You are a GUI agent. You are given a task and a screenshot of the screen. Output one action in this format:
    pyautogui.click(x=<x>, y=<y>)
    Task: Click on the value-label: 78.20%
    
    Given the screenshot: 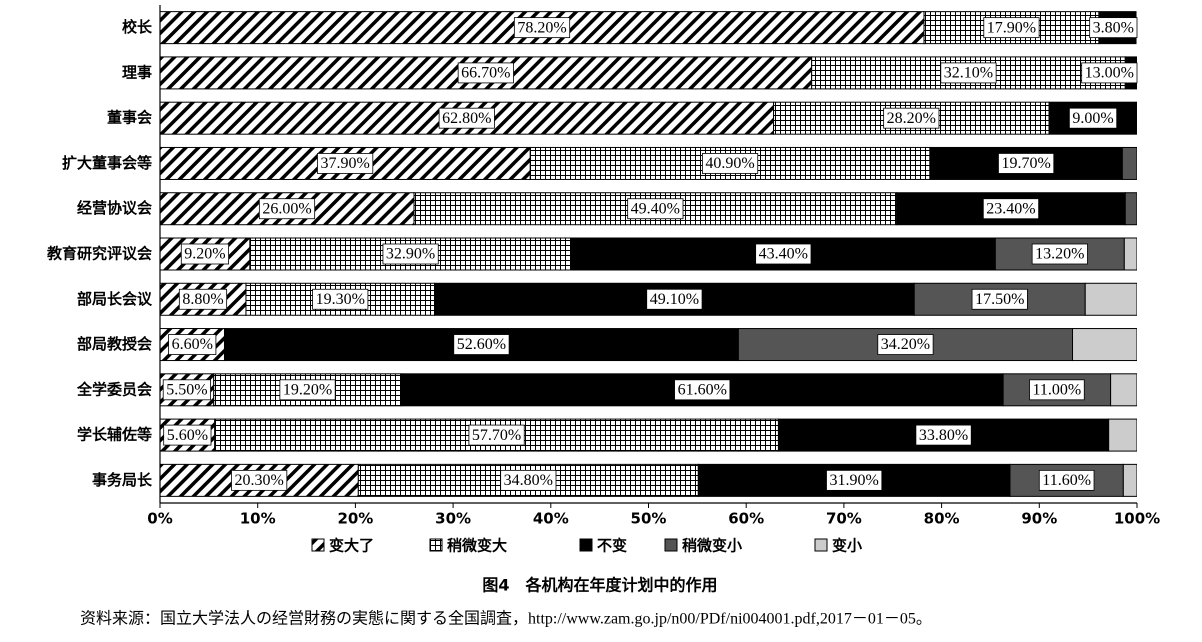 What is the action you would take?
    pyautogui.click(x=541, y=27)
    